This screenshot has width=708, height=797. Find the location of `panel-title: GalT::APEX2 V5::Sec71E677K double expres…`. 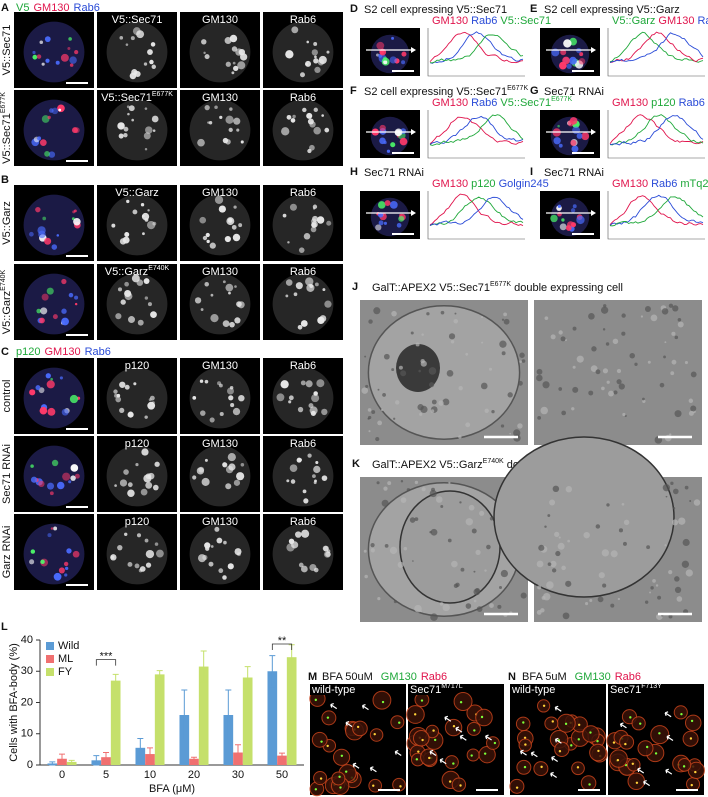

panel-title: GalT::APEX2 V5::Sec71E677K double expres… is located at coordinates (497, 287).